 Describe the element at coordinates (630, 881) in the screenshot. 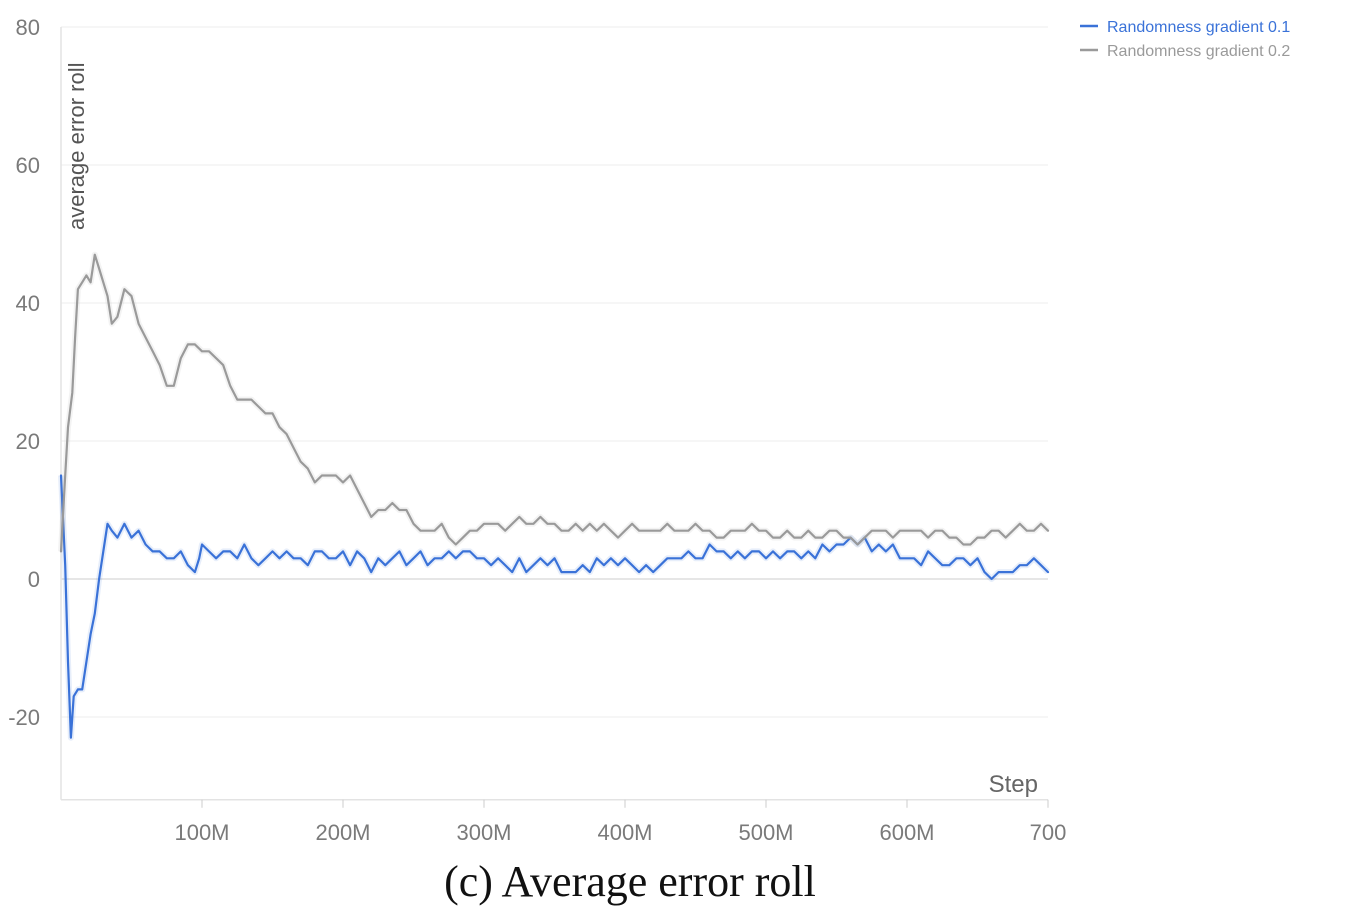

I see `figure-caption: (c) Average error roll` at that location.